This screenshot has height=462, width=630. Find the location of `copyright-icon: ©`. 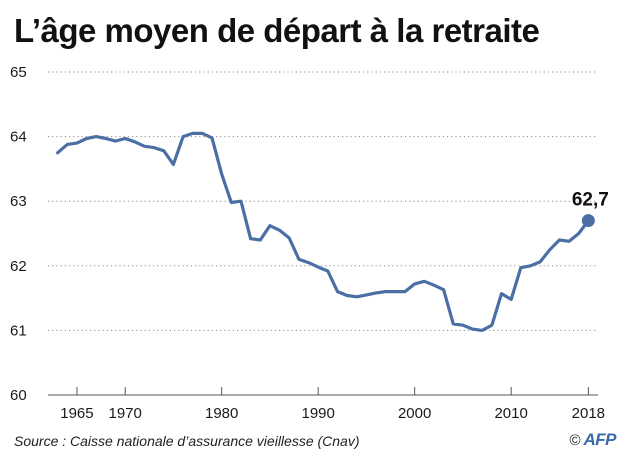

copyright-icon: © is located at coordinates (575, 440).